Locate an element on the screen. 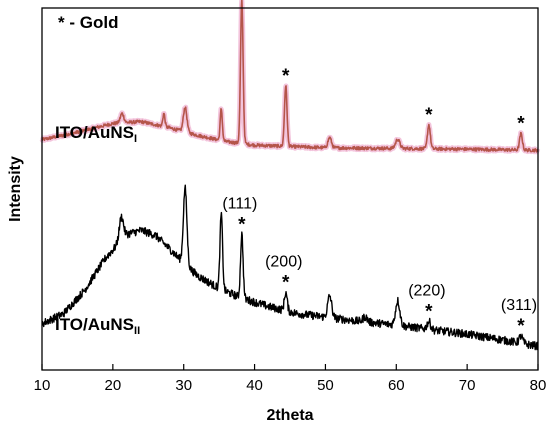 The image size is (550, 436). hkl-annotation: (111) is located at coordinates (239, 203).